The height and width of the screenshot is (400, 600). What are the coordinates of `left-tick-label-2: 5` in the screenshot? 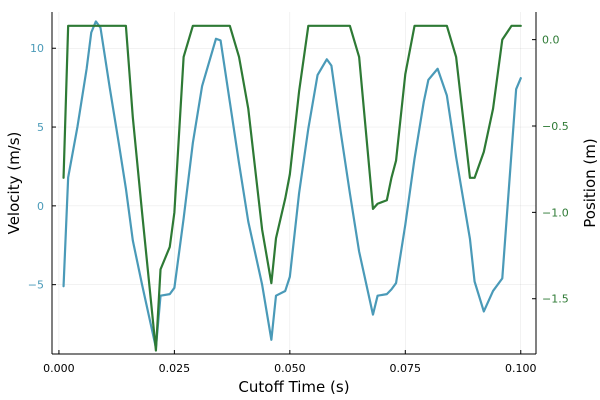 It's located at (40, 127).